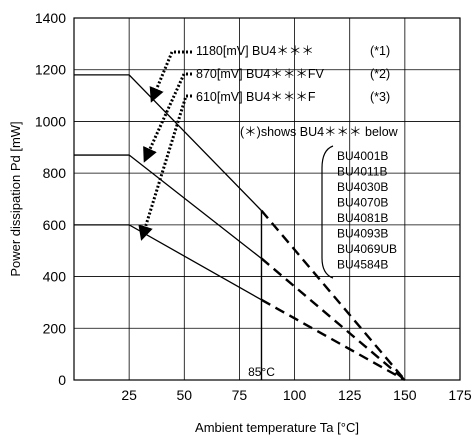 This screenshot has width=475, height=441. What do you see at coordinates (55, 173) in the screenshot?
I see `y-tick-label-800: 800` at bounding box center [55, 173].